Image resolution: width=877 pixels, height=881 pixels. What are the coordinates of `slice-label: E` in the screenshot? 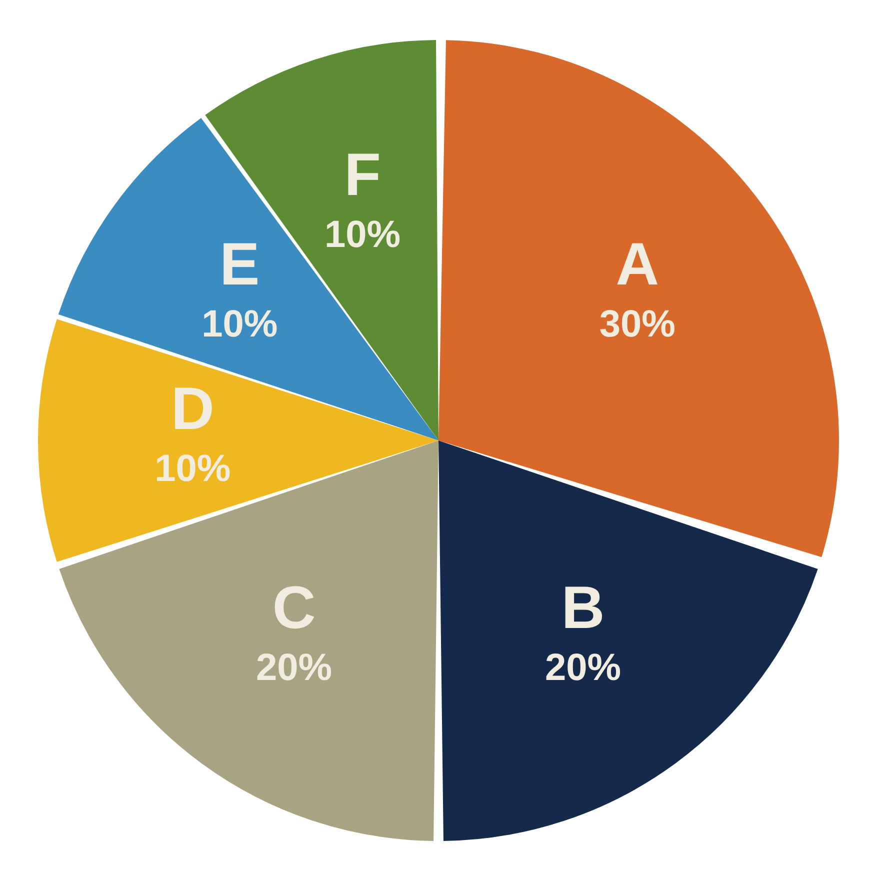 It's located at (240, 264).